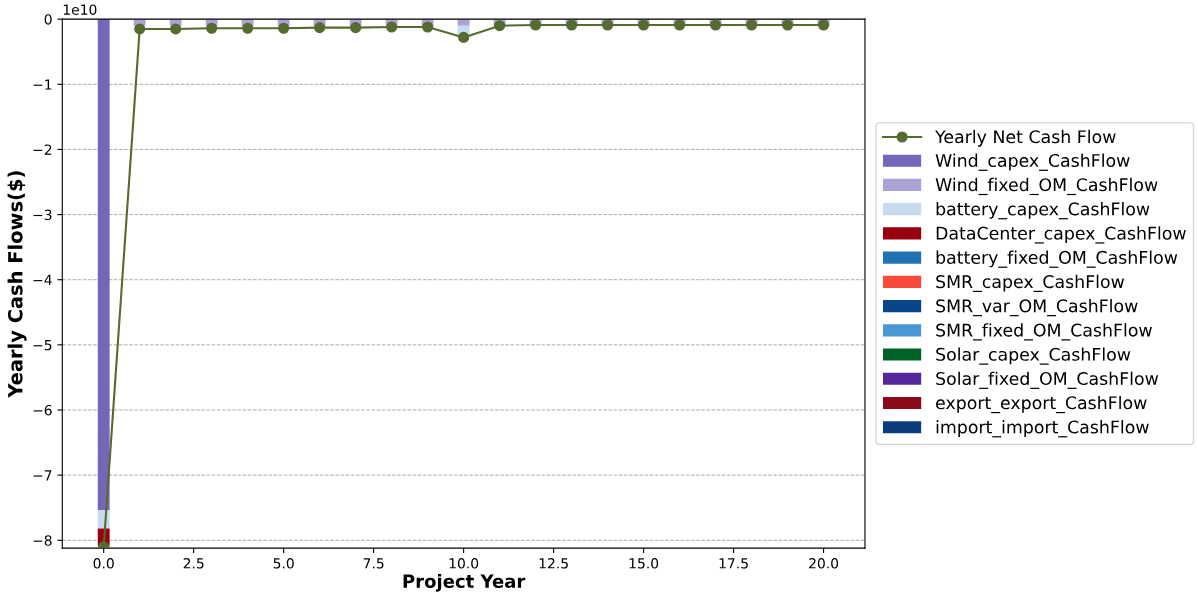  I want to click on y-tick-label: 0, so click(48, 19).